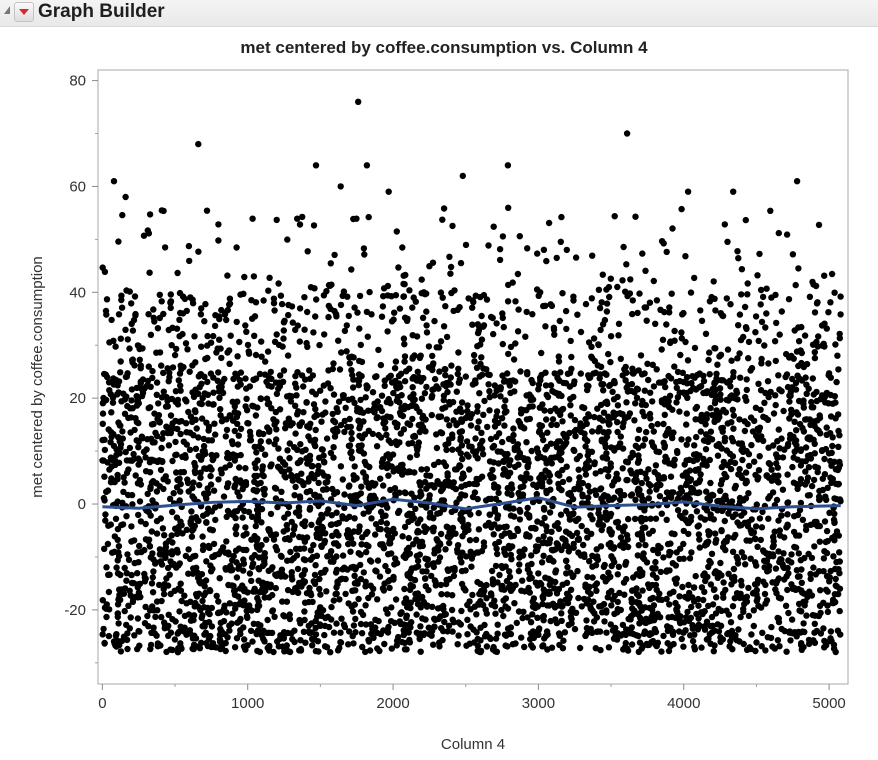 The width and height of the screenshot is (878, 760). Describe the element at coordinates (24, 12) in the screenshot. I see `red-triangle-menu-button` at that location.